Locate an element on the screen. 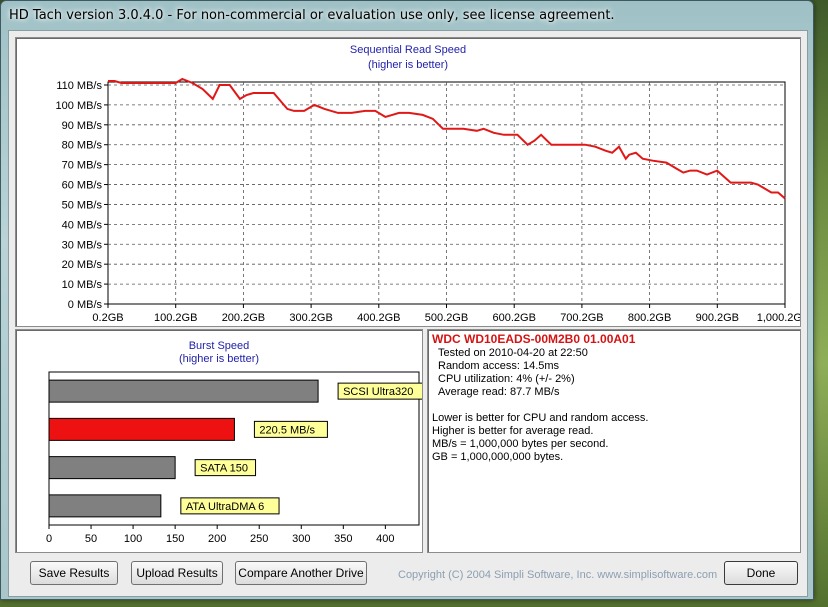 The height and width of the screenshot is (607, 828). note-gb-definition: GB = 1,000,000,000 bytes. is located at coordinates (498, 457).